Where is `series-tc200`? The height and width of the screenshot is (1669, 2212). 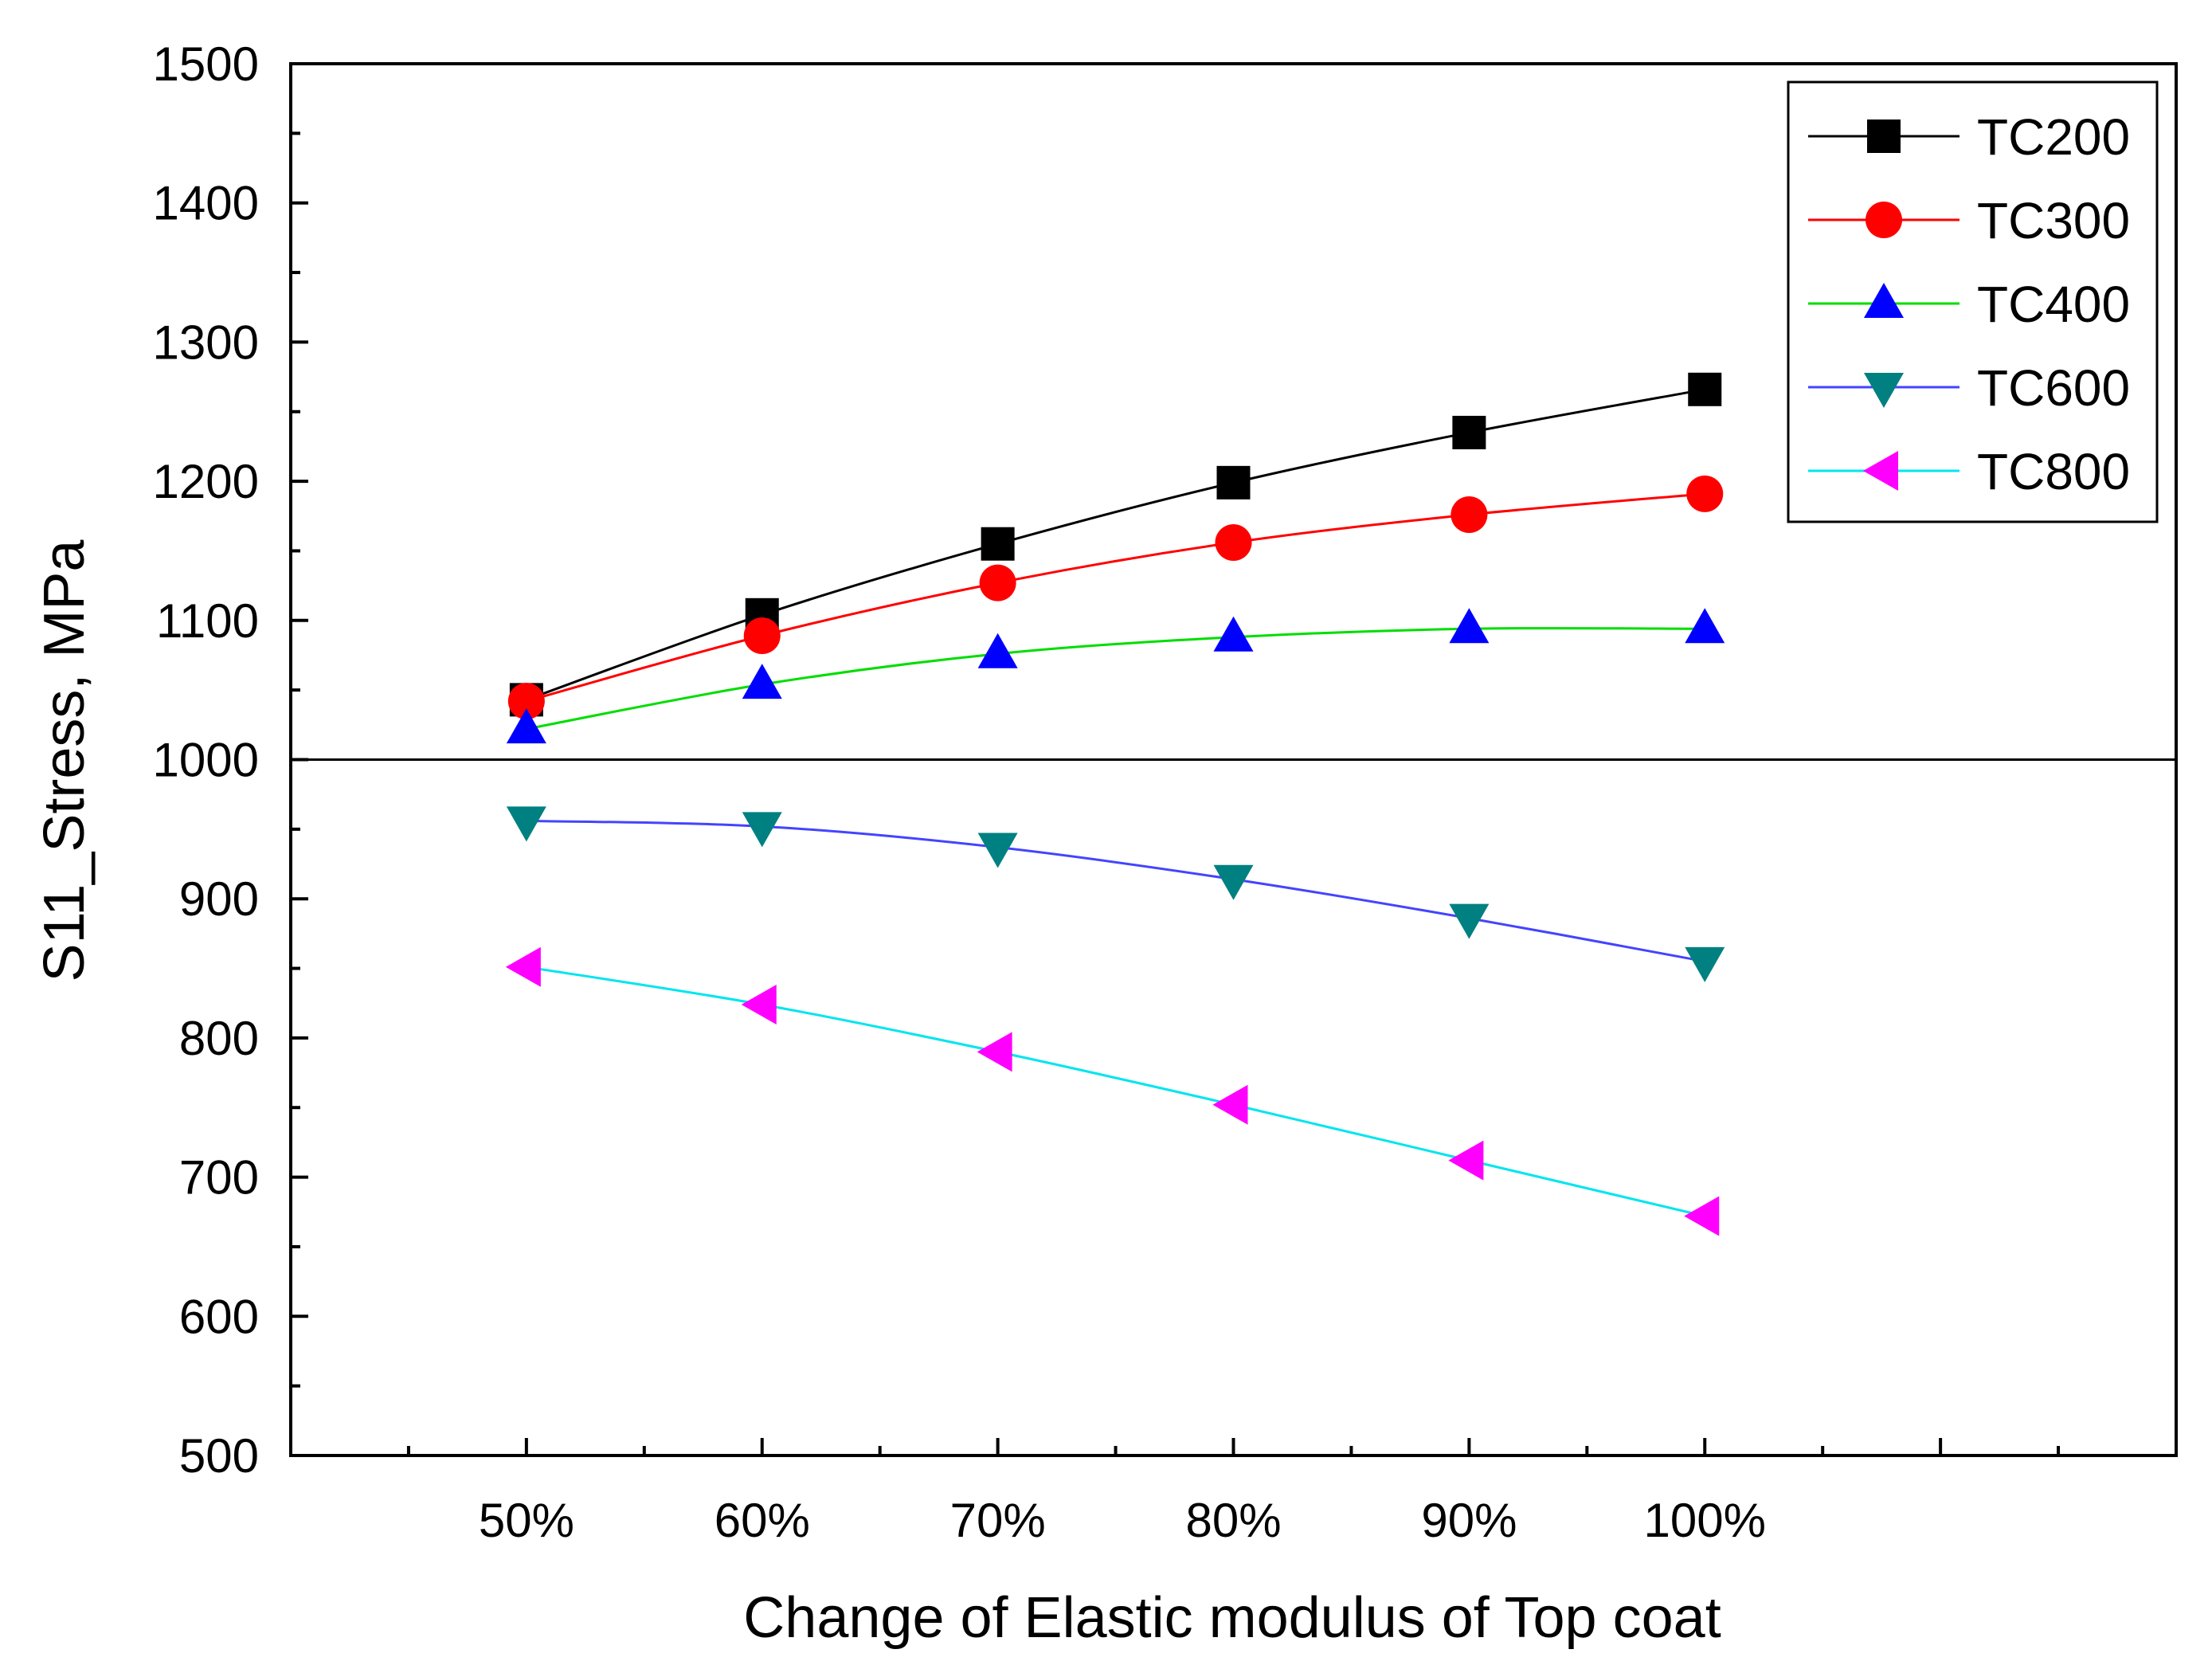 series-tc200 is located at coordinates (1115, 544).